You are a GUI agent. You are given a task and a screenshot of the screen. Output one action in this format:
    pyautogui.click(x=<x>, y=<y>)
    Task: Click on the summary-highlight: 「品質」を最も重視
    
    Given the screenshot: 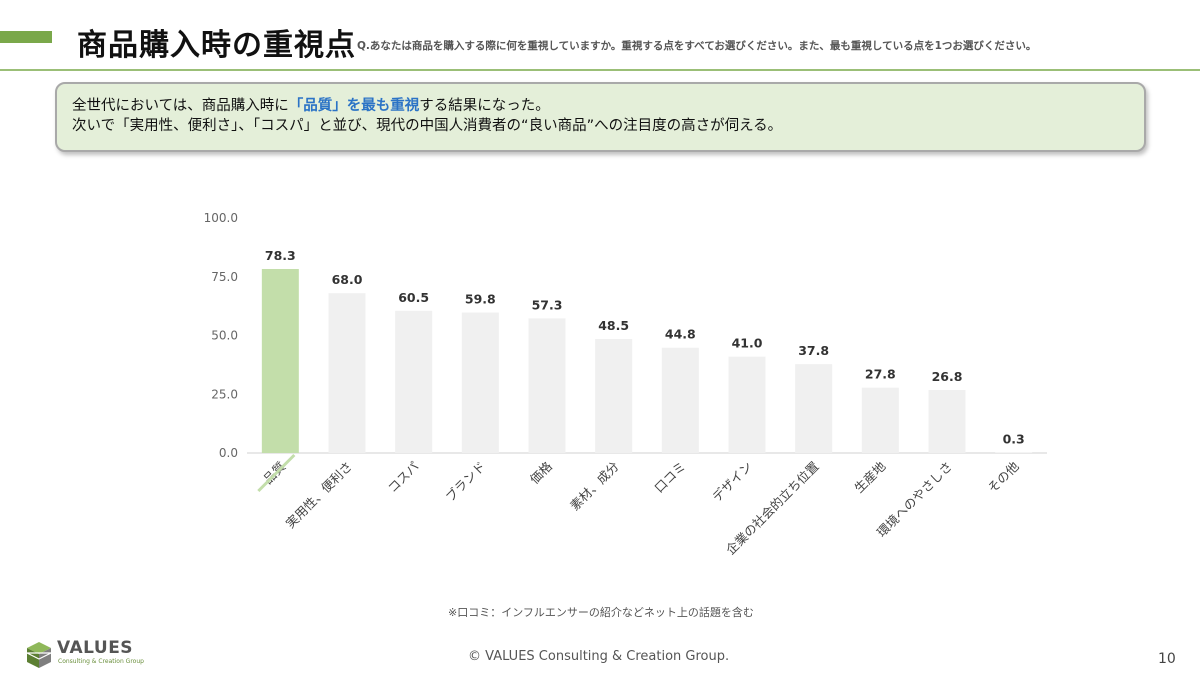 What is the action you would take?
    pyautogui.click(x=354, y=106)
    